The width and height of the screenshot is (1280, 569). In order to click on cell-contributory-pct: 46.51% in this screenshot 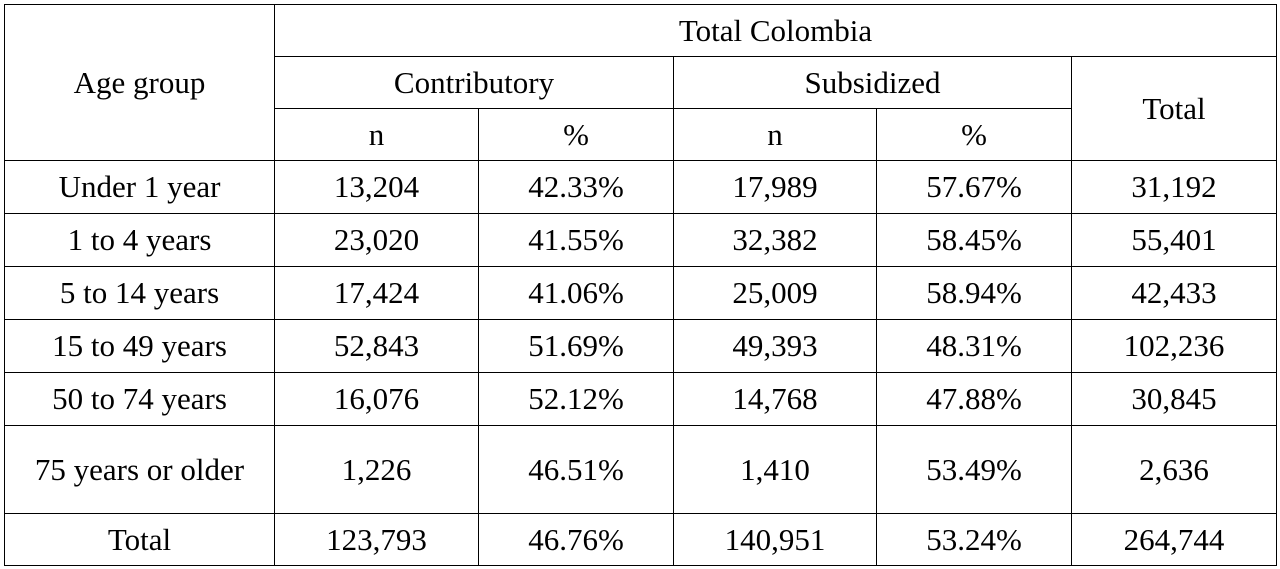, I will do `click(576, 469)`.